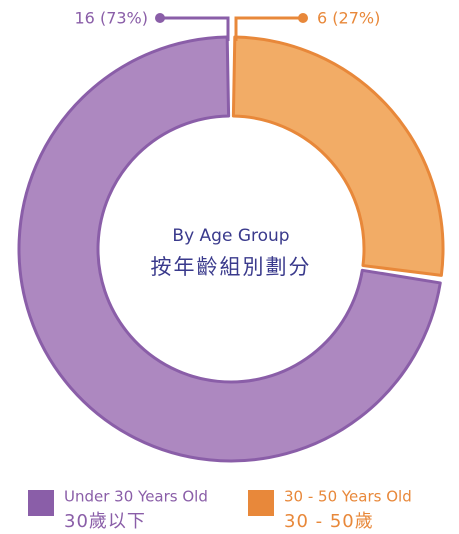 Image resolution: width=459 pixels, height=534 pixels. What do you see at coordinates (348, 497) in the screenshot?
I see `legend-label: 30 - 50 Years Old` at bounding box center [348, 497].